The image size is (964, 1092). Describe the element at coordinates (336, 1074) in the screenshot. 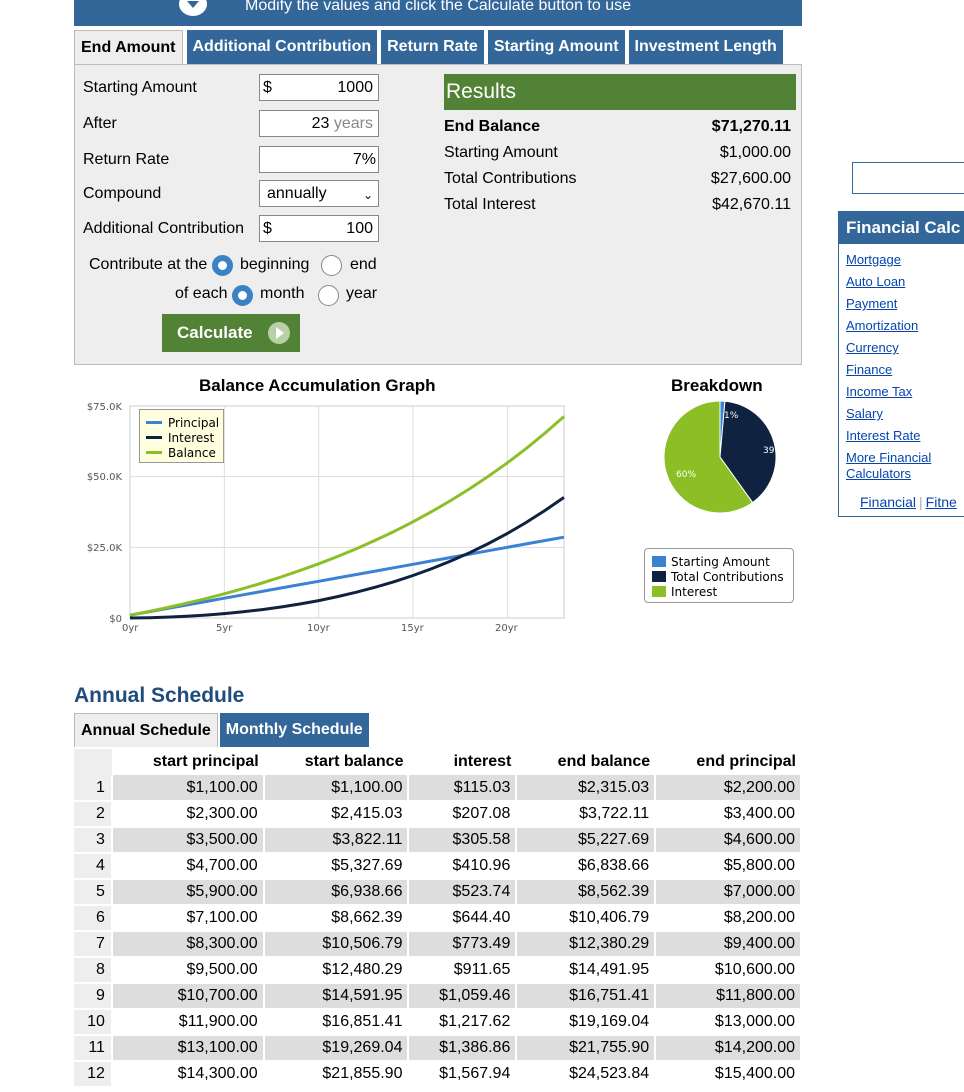

I see `table-cell: $21,855.90` at that location.